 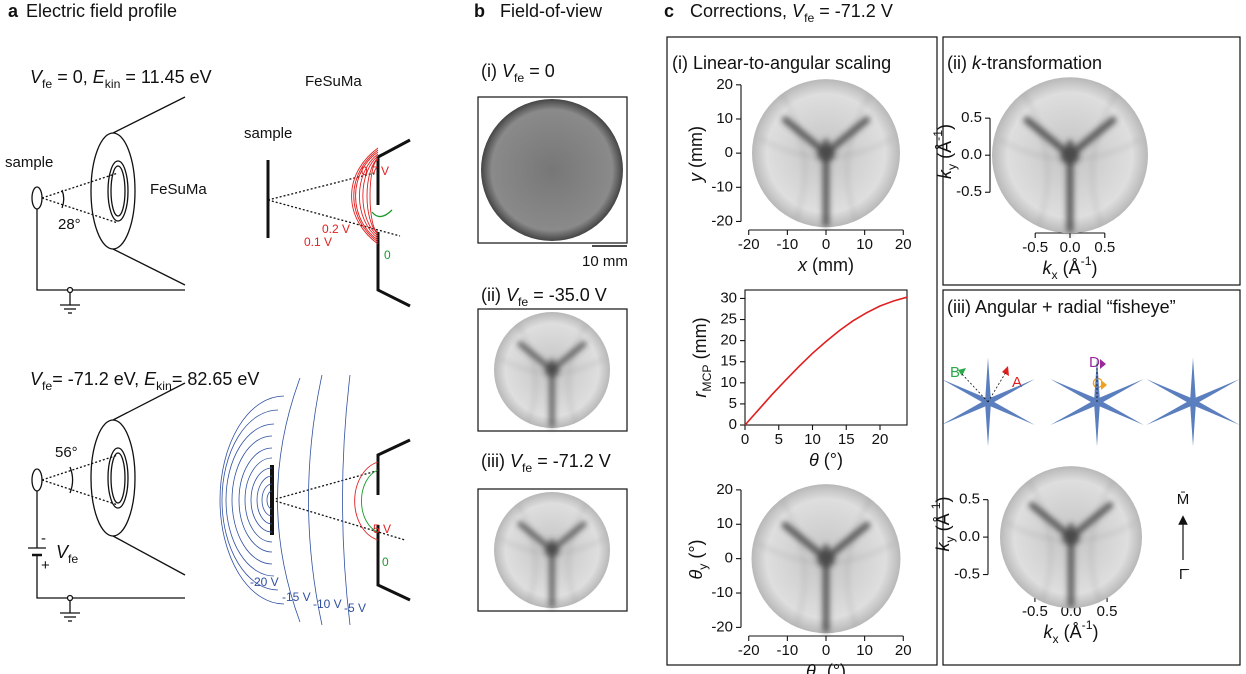 I want to click on label-part: = 11.45 eV, so click(x=165, y=77).